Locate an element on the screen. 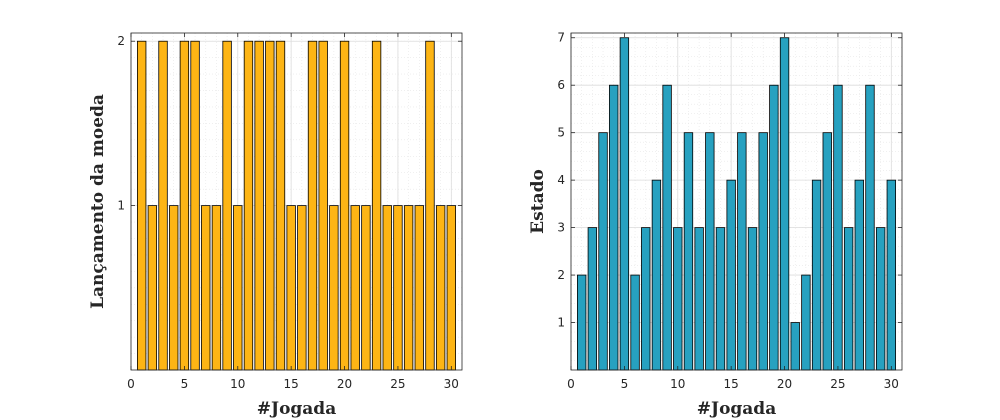  y-tick-label: 5 is located at coordinates (561, 133).